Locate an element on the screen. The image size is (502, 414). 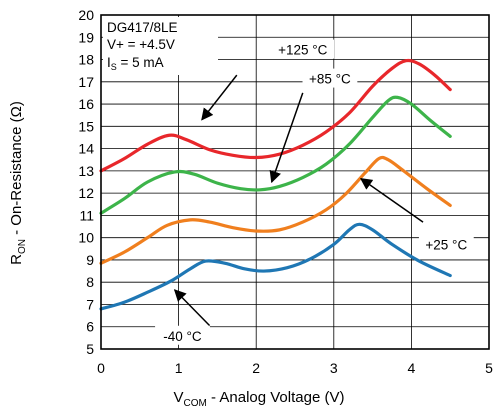
annotation-label: +85 °C is located at coordinates (330, 79).